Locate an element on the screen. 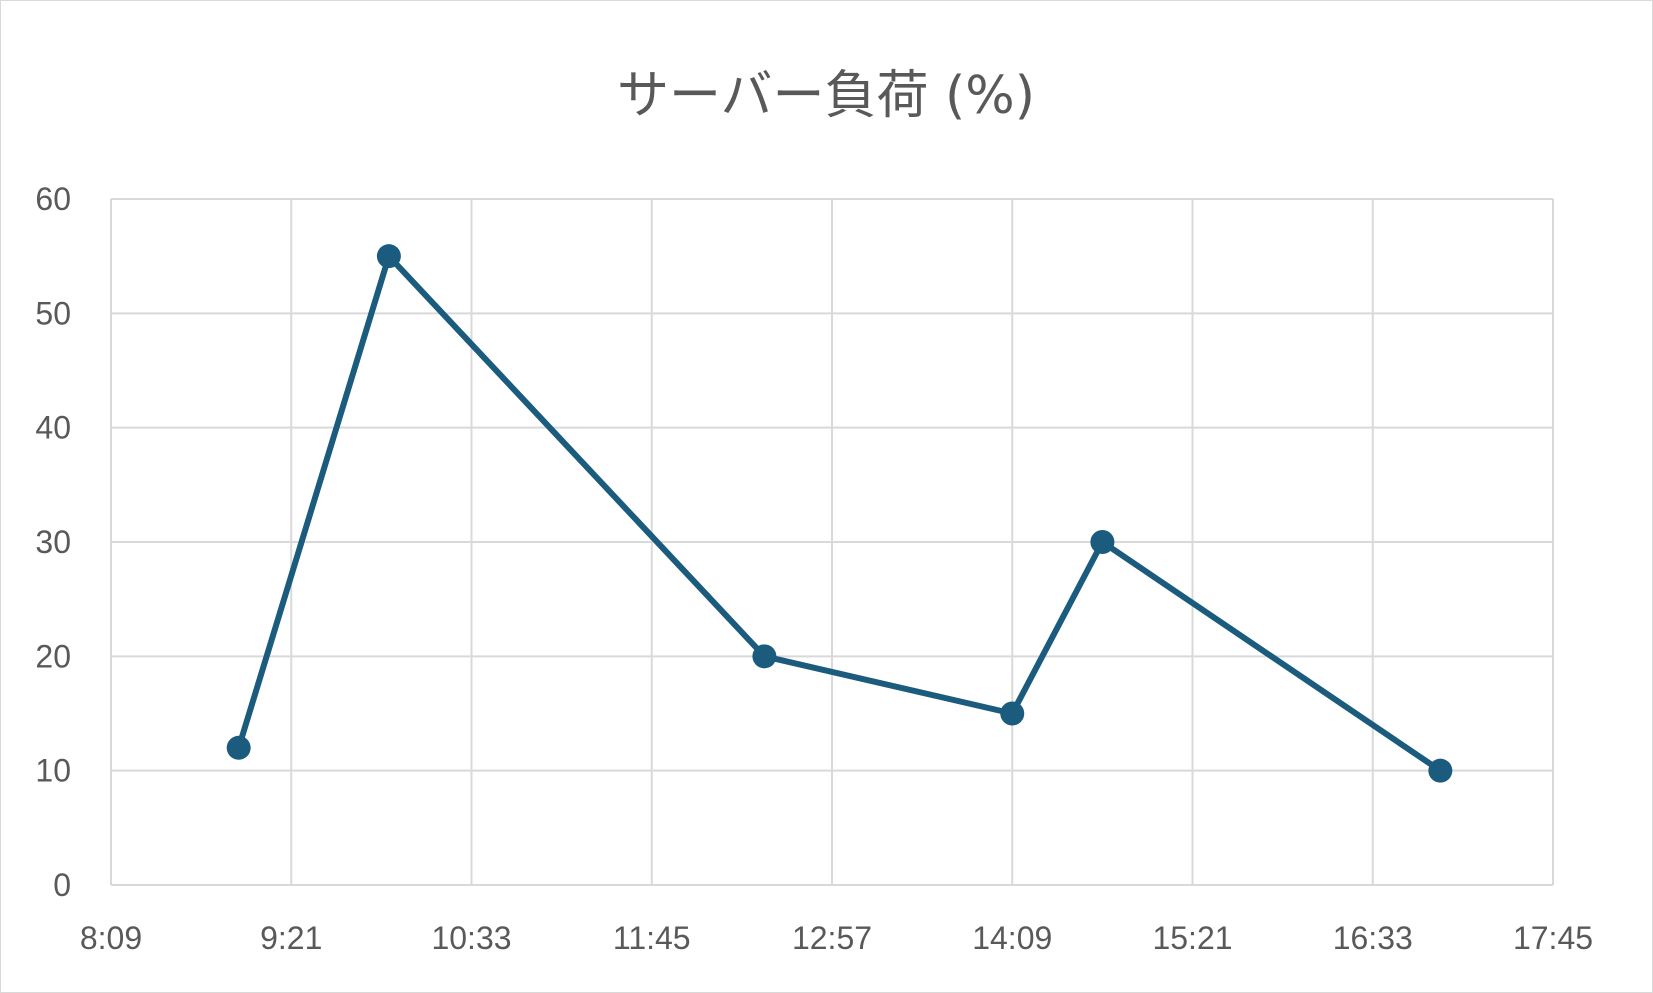 The image size is (1653, 993). x-tick-label: 14:09 is located at coordinates (1012, 938).